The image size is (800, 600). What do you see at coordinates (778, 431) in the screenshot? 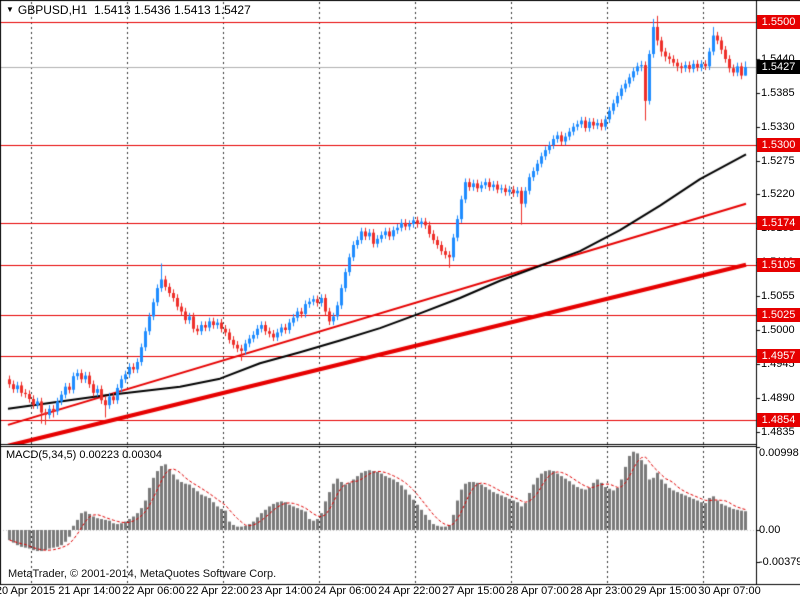
I see `price-tick-label: 1.4835` at bounding box center [778, 431].